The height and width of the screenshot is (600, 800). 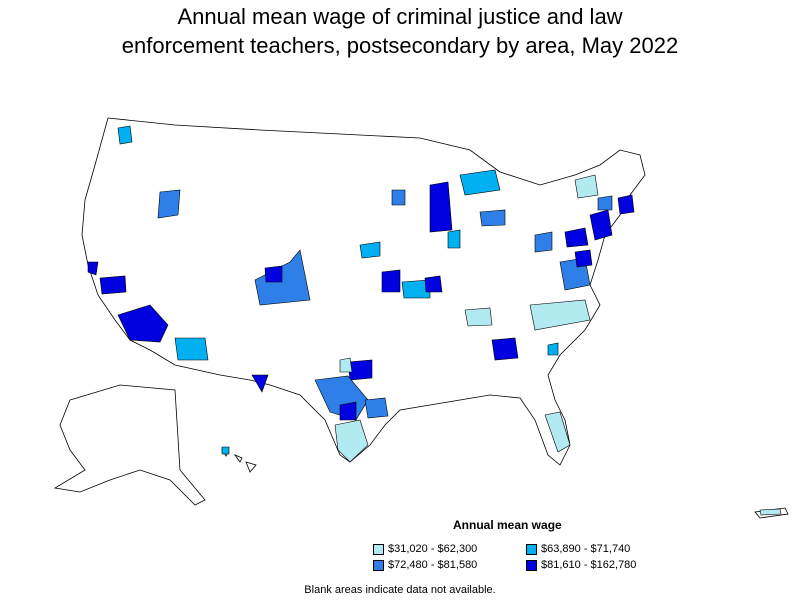 I want to click on area-kansas-city, so click(x=391, y=281).